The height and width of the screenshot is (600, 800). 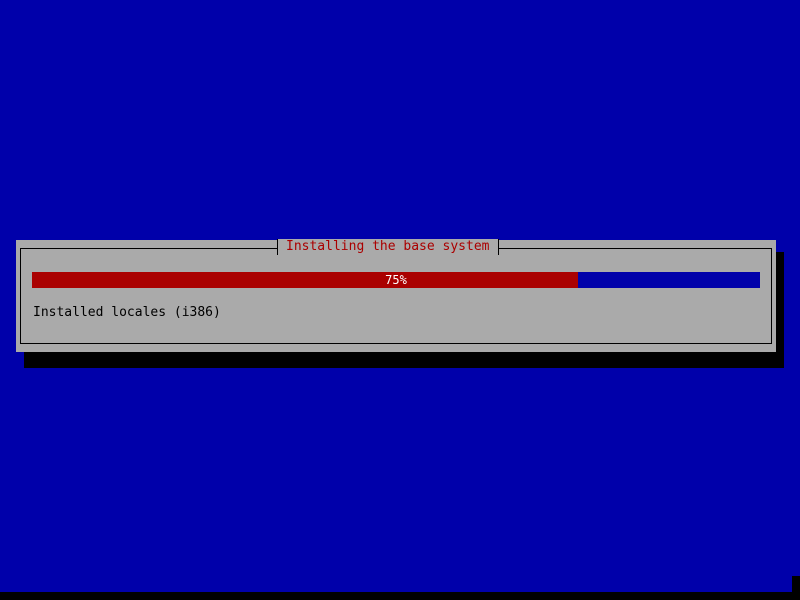 What do you see at coordinates (400, 596) in the screenshot?
I see `screen-bottom-shadow` at bounding box center [400, 596].